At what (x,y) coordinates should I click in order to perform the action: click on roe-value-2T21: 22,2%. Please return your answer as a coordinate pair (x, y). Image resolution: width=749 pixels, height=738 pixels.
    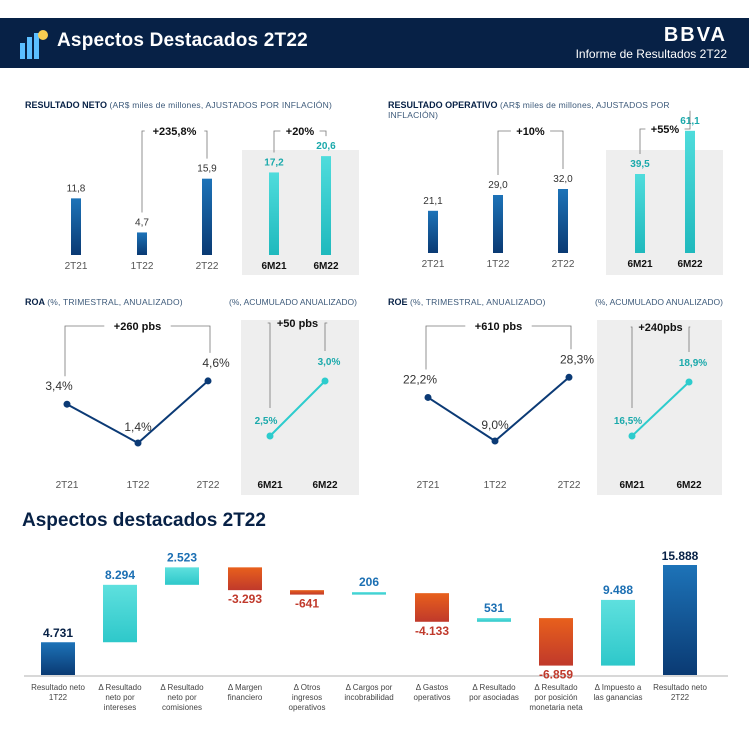
    Looking at the image, I should click on (420, 379).